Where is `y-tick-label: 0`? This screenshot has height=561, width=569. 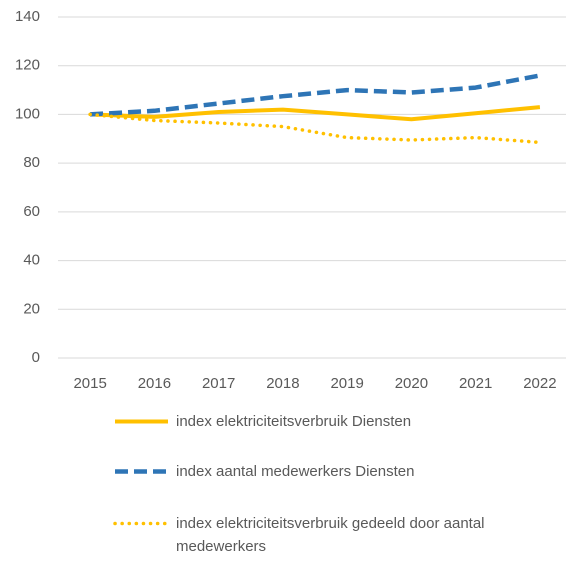 y-tick-label: 0 is located at coordinates (36, 357).